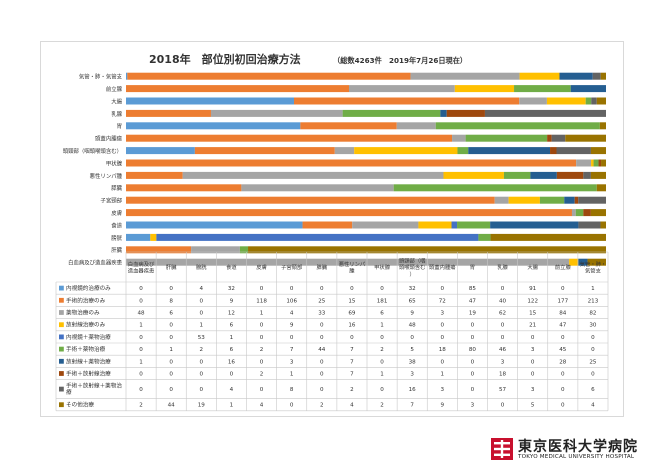 Image resolution: width=660 pixels, height=467 pixels. What do you see at coordinates (563, 362) in the screenshot?
I see `table-cell: 28` at bounding box center [563, 362].